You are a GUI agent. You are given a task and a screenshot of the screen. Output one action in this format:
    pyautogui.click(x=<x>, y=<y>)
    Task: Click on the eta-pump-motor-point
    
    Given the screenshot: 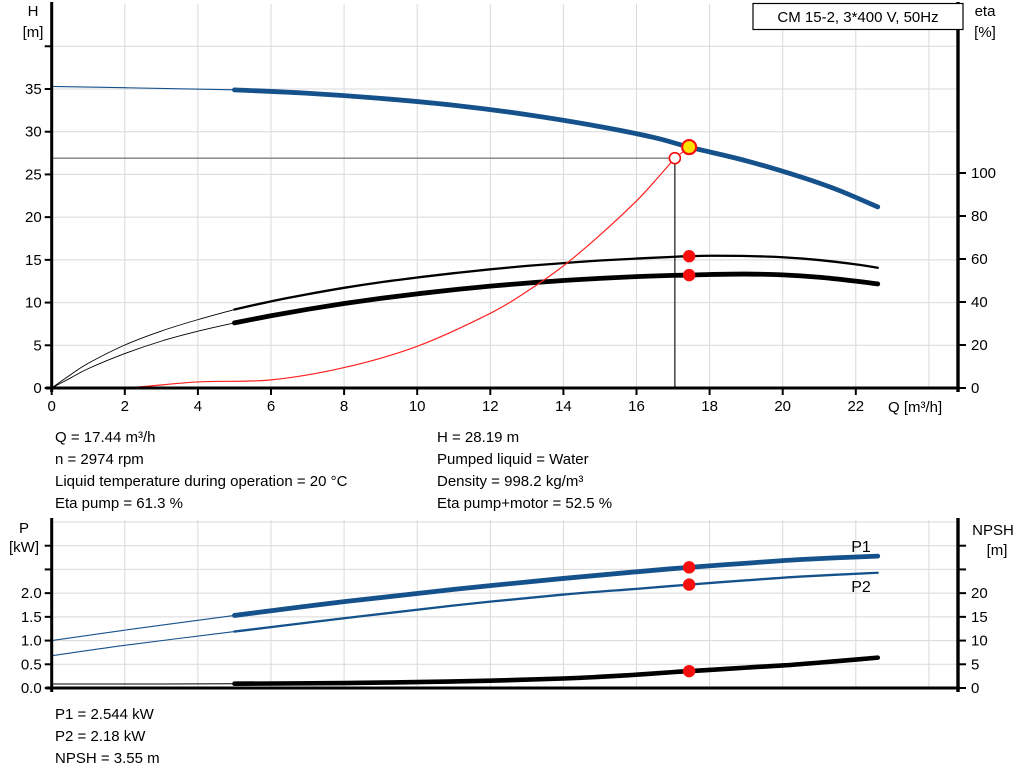 What is the action you would take?
    pyautogui.click(x=689, y=275)
    